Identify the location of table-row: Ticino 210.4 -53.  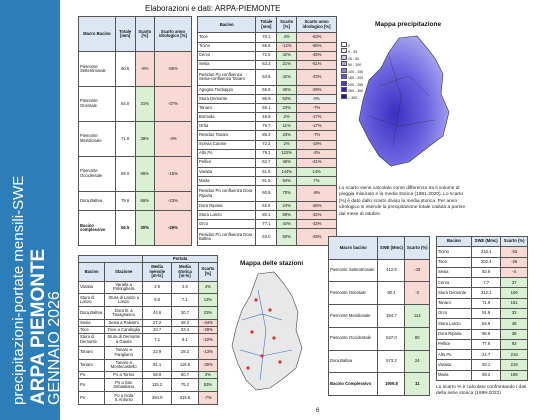
(481, 252).